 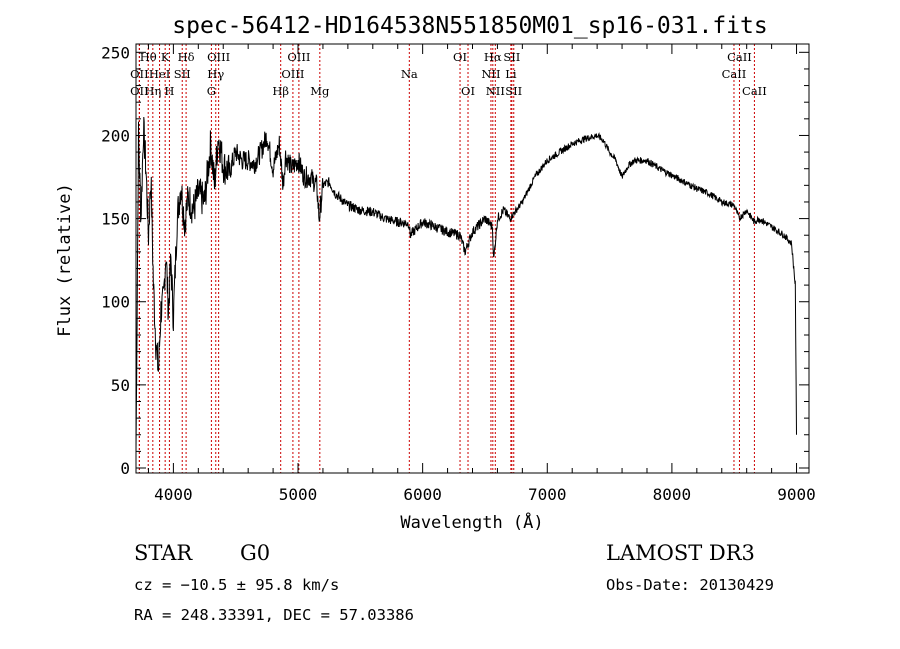 What do you see at coordinates (152, 91) in the screenshot?
I see `emission-line-label: Hη` at bounding box center [152, 91].